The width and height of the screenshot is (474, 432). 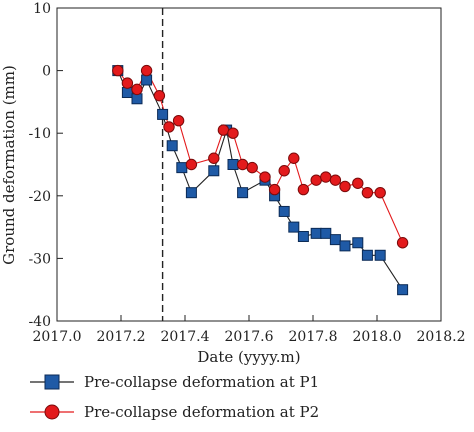 I want to click on x-tick-label: 2017.6, so click(x=249, y=337).